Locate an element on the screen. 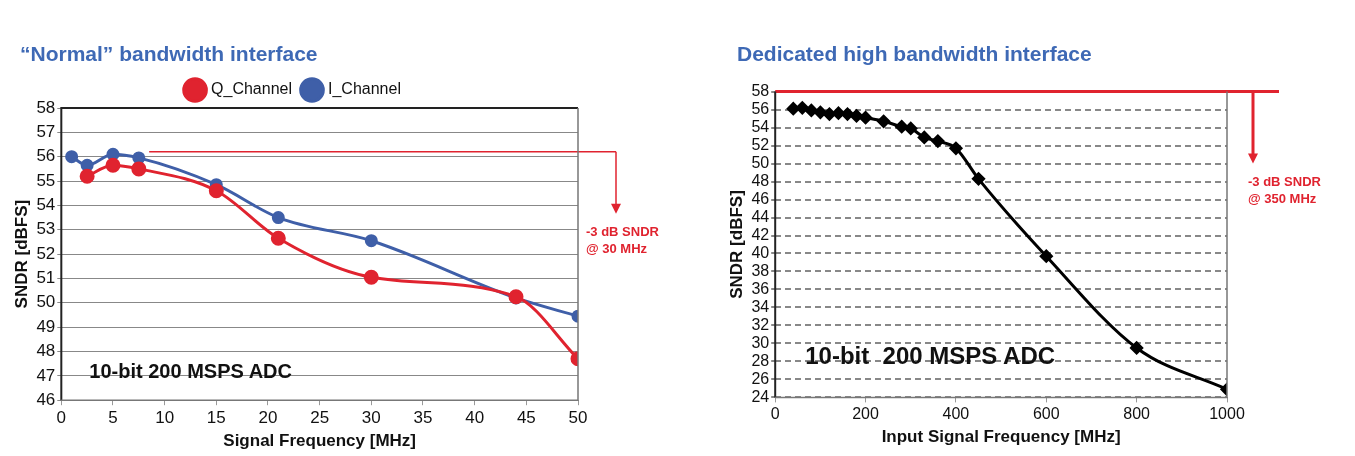 The width and height of the screenshot is (1355, 456). y-tick-label: 38 is located at coordinates (760, 270).